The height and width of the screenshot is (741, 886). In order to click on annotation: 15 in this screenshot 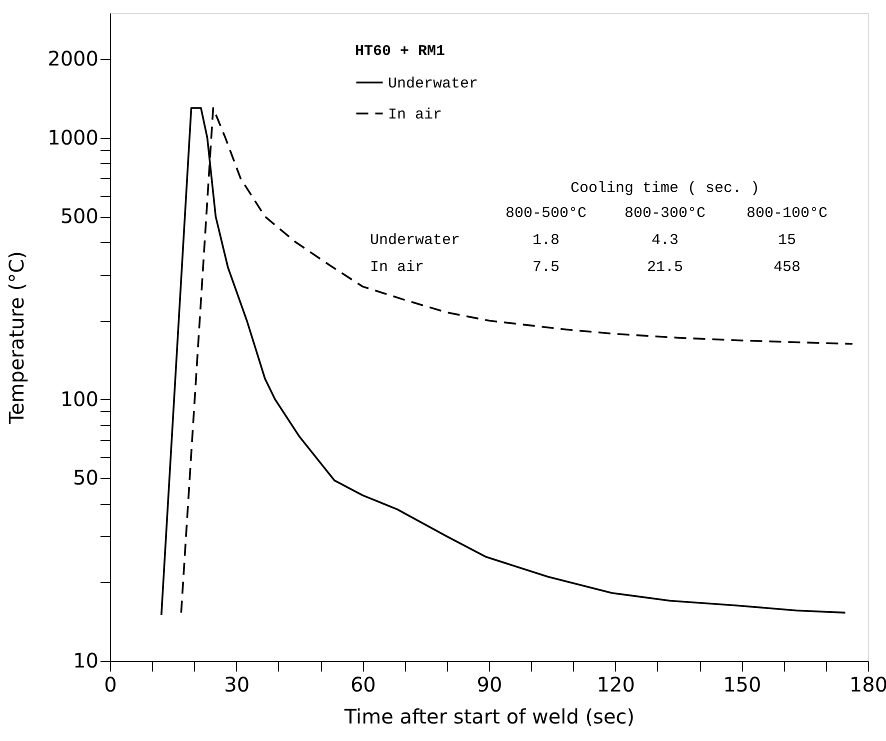, I will do `click(787, 240)`.